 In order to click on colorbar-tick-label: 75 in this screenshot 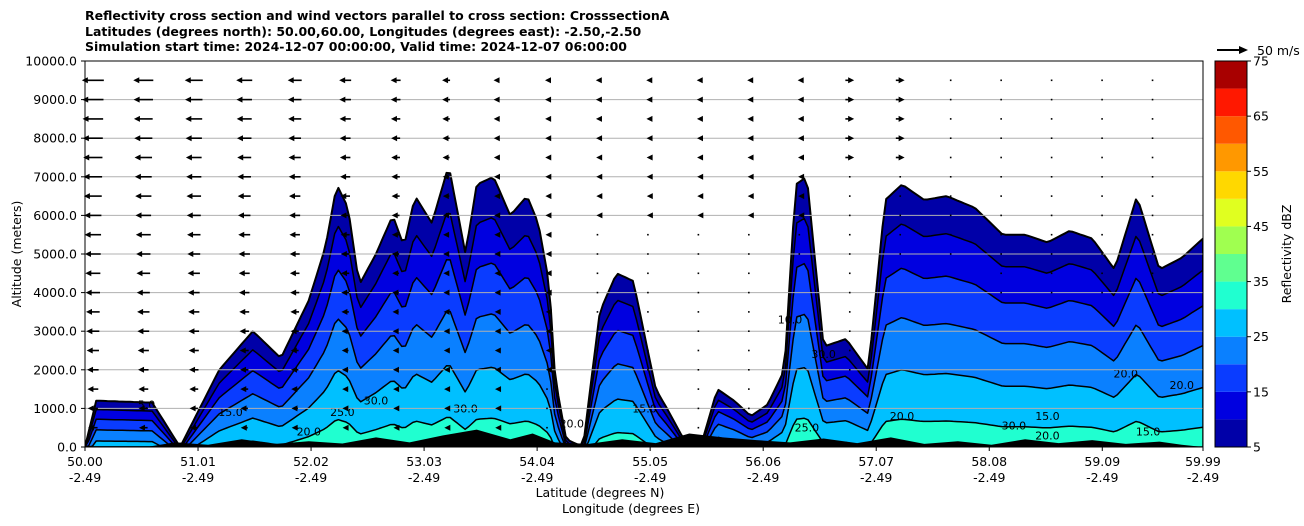, I will do `click(1261, 61)`.